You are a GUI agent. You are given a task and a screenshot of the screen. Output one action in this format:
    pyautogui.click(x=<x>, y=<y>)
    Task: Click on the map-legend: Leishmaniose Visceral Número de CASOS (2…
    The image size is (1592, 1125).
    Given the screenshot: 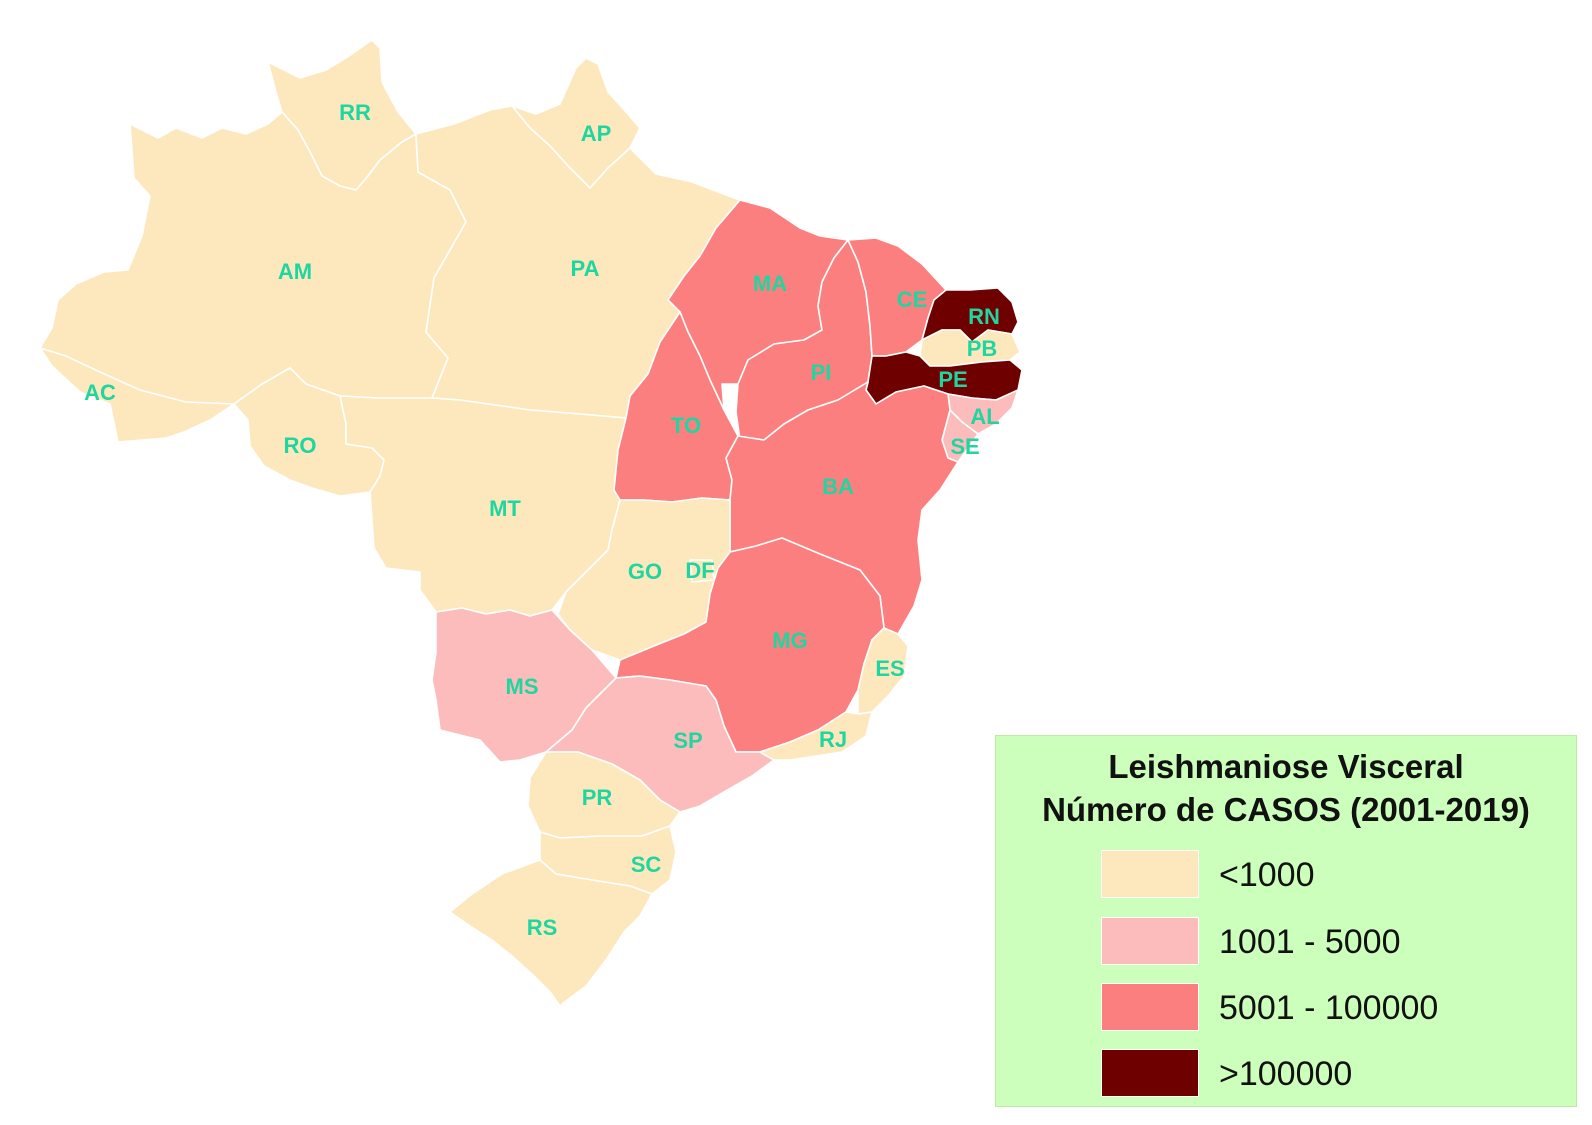 What is the action you would take?
    pyautogui.click(x=1286, y=921)
    